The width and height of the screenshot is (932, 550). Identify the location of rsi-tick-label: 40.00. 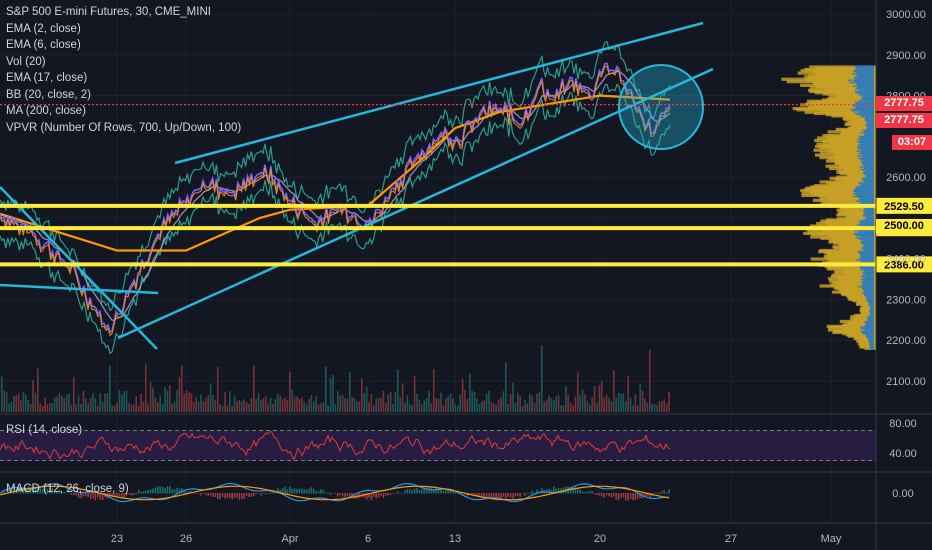
(903, 454).